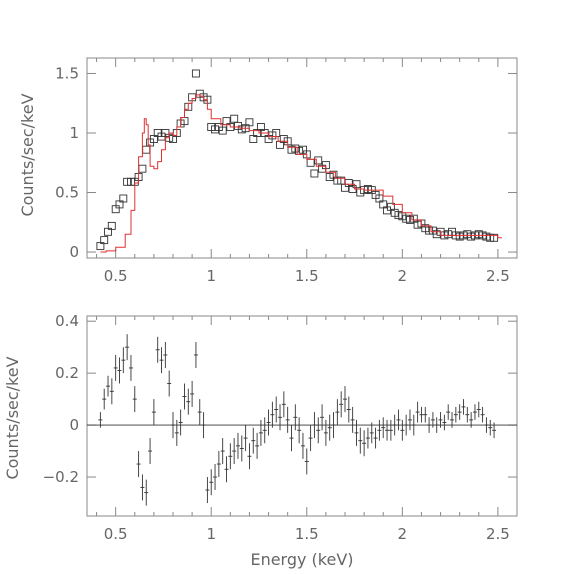 This screenshot has height=574, width=574. What do you see at coordinates (12, 417) in the screenshot?
I see `bottom-y-axis-title: Counts/sec/keV` at bounding box center [12, 417].